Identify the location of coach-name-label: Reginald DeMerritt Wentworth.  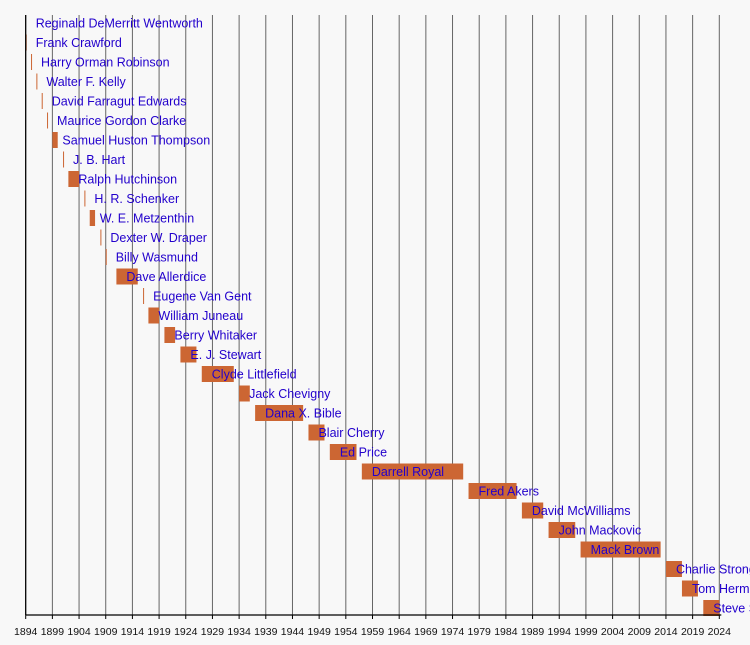
(119, 24).